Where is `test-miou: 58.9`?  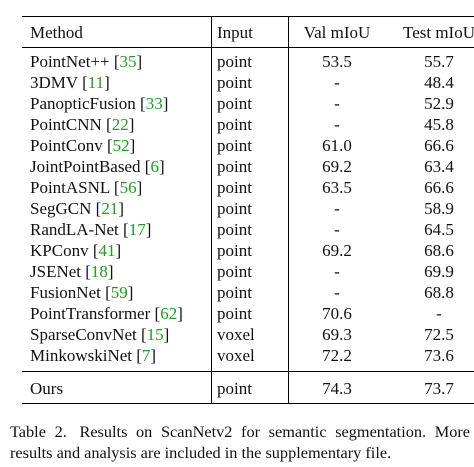 test-miou: 58.9 is located at coordinates (439, 208).